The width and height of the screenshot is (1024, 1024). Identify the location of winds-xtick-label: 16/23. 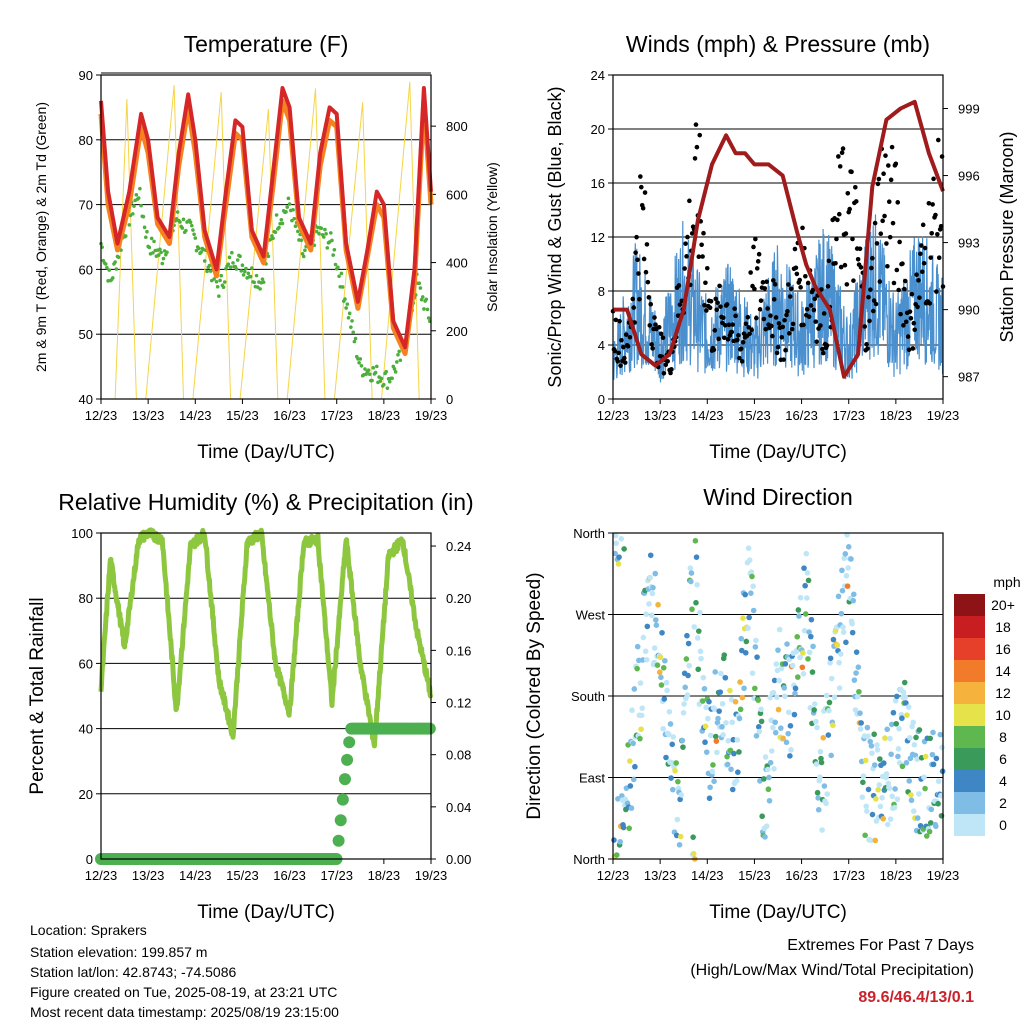
(801, 415).